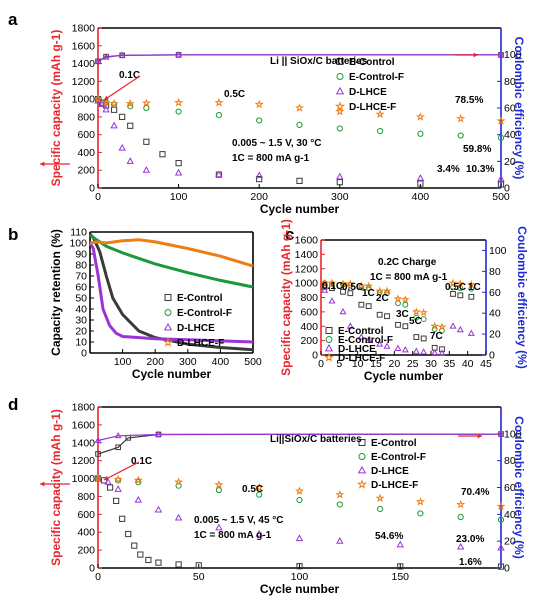 This screenshot has height=609, width=554. I want to click on x-tick-label: 300, so click(188, 362).